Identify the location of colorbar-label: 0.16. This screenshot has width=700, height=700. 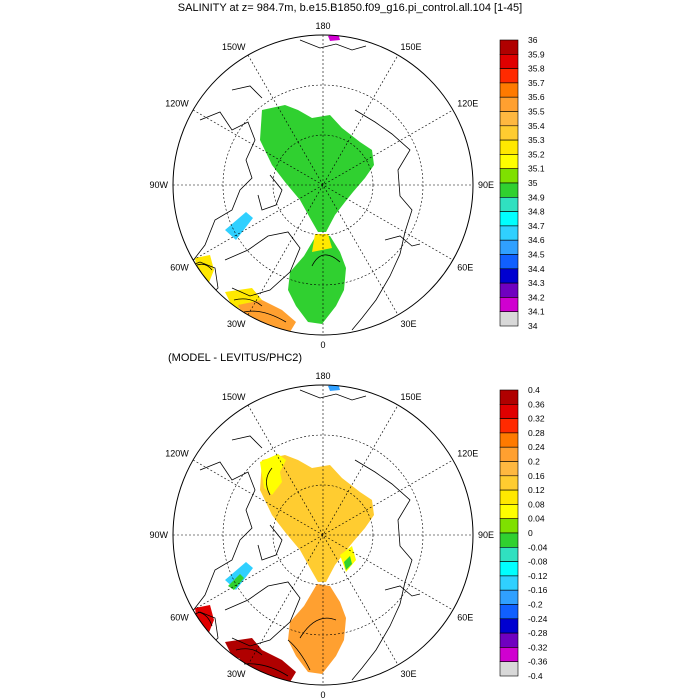
(536, 476).